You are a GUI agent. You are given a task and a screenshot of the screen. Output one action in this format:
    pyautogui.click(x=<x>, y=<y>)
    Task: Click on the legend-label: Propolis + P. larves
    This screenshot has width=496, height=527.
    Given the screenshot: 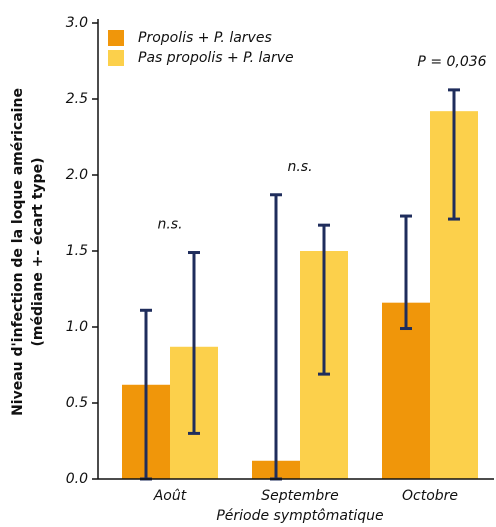 What is the action you would take?
    pyautogui.click(x=205, y=38)
    